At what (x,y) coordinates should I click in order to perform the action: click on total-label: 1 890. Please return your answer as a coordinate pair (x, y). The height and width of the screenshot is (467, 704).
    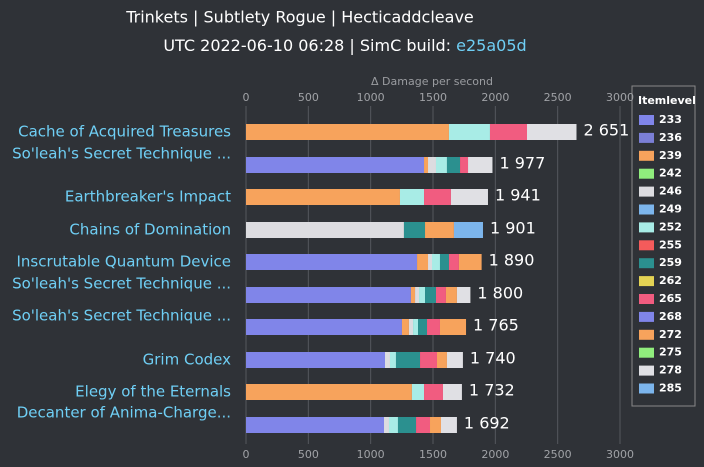
    Looking at the image, I should click on (512, 260).